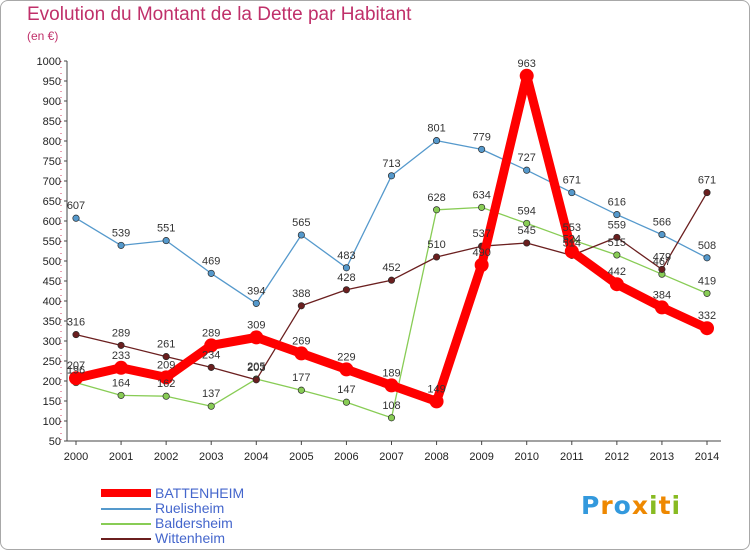 This screenshot has width=750, height=550. I want to click on data-label-ruelisheim: 469, so click(211, 261).